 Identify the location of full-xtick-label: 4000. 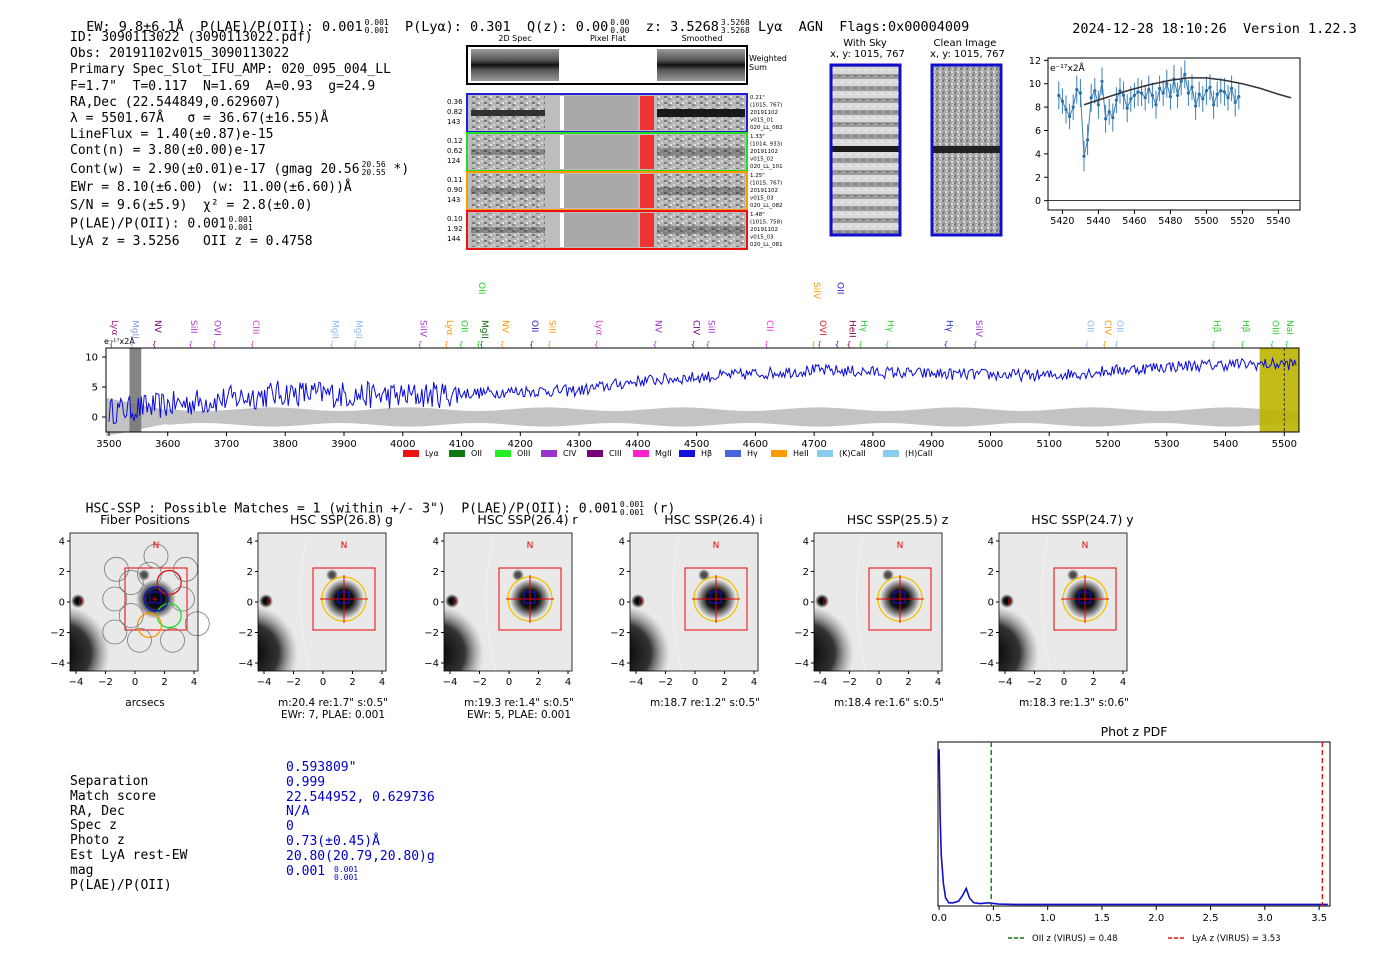
(402, 444).